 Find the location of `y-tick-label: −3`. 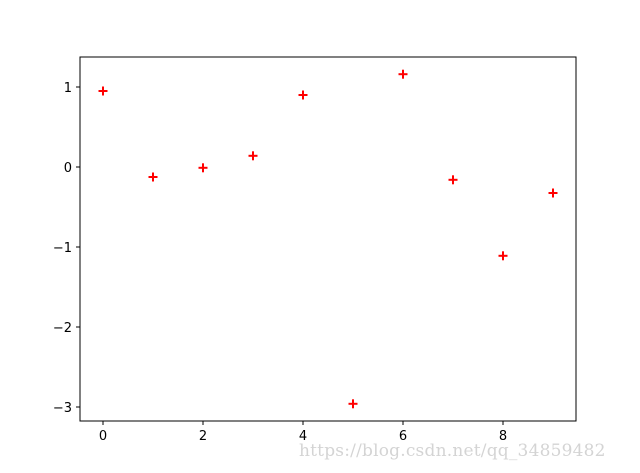

y-tick-label: −3 is located at coordinates (62, 408).